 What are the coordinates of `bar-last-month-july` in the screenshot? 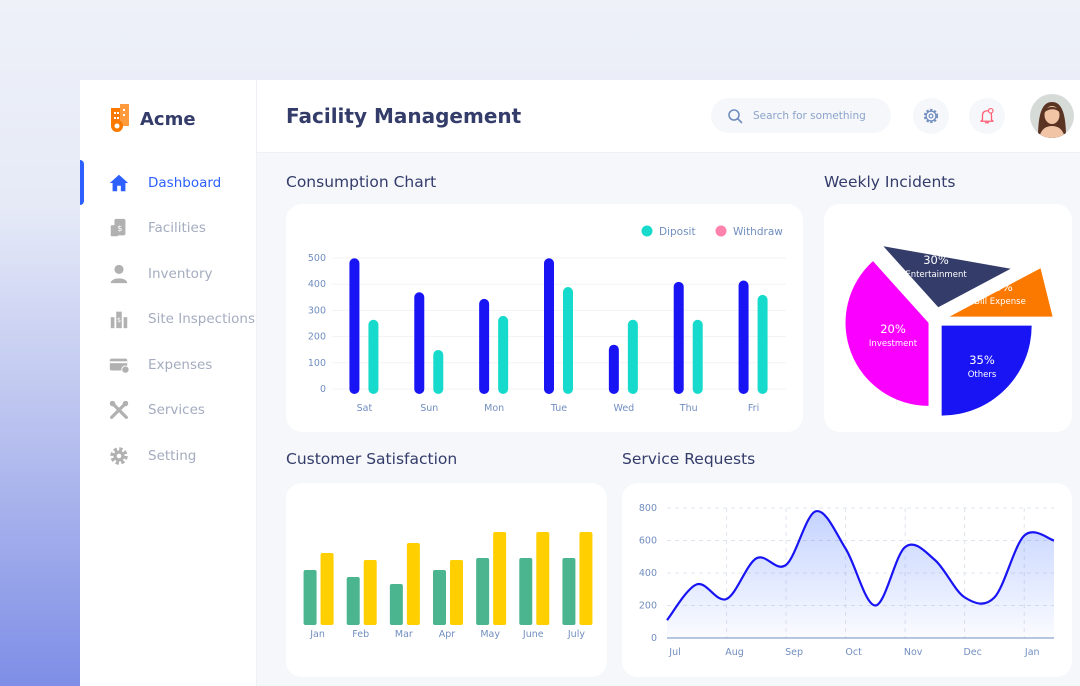 It's located at (569, 591).